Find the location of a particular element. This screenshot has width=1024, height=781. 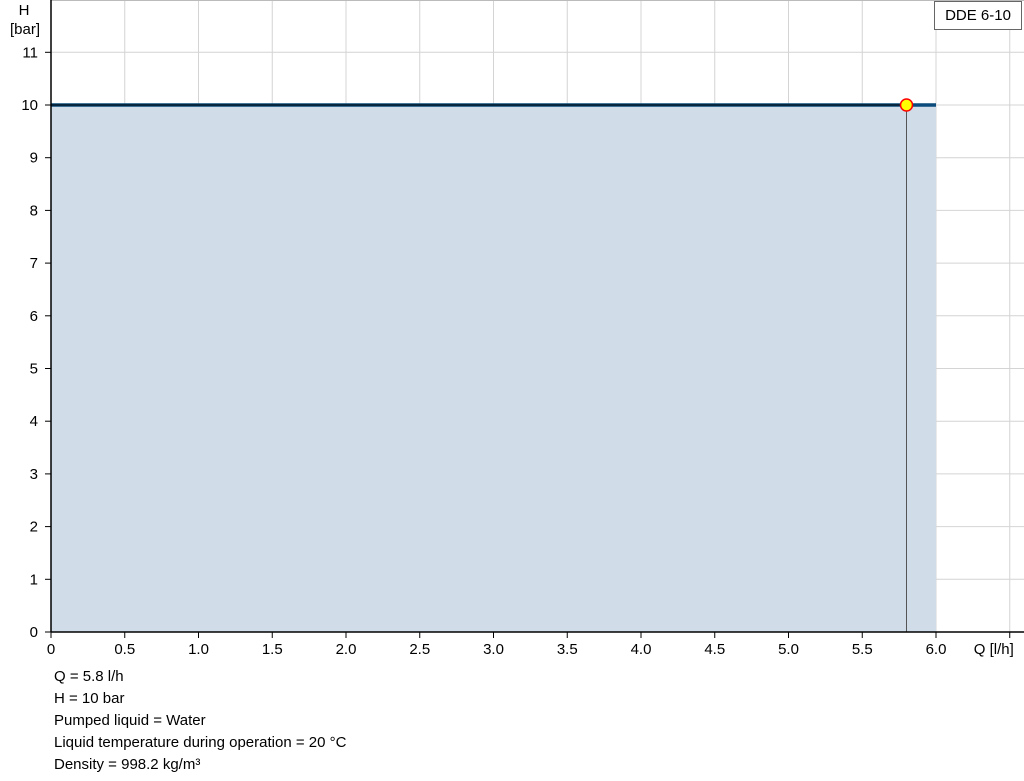

y-tick-label: 10 is located at coordinates (29, 105).